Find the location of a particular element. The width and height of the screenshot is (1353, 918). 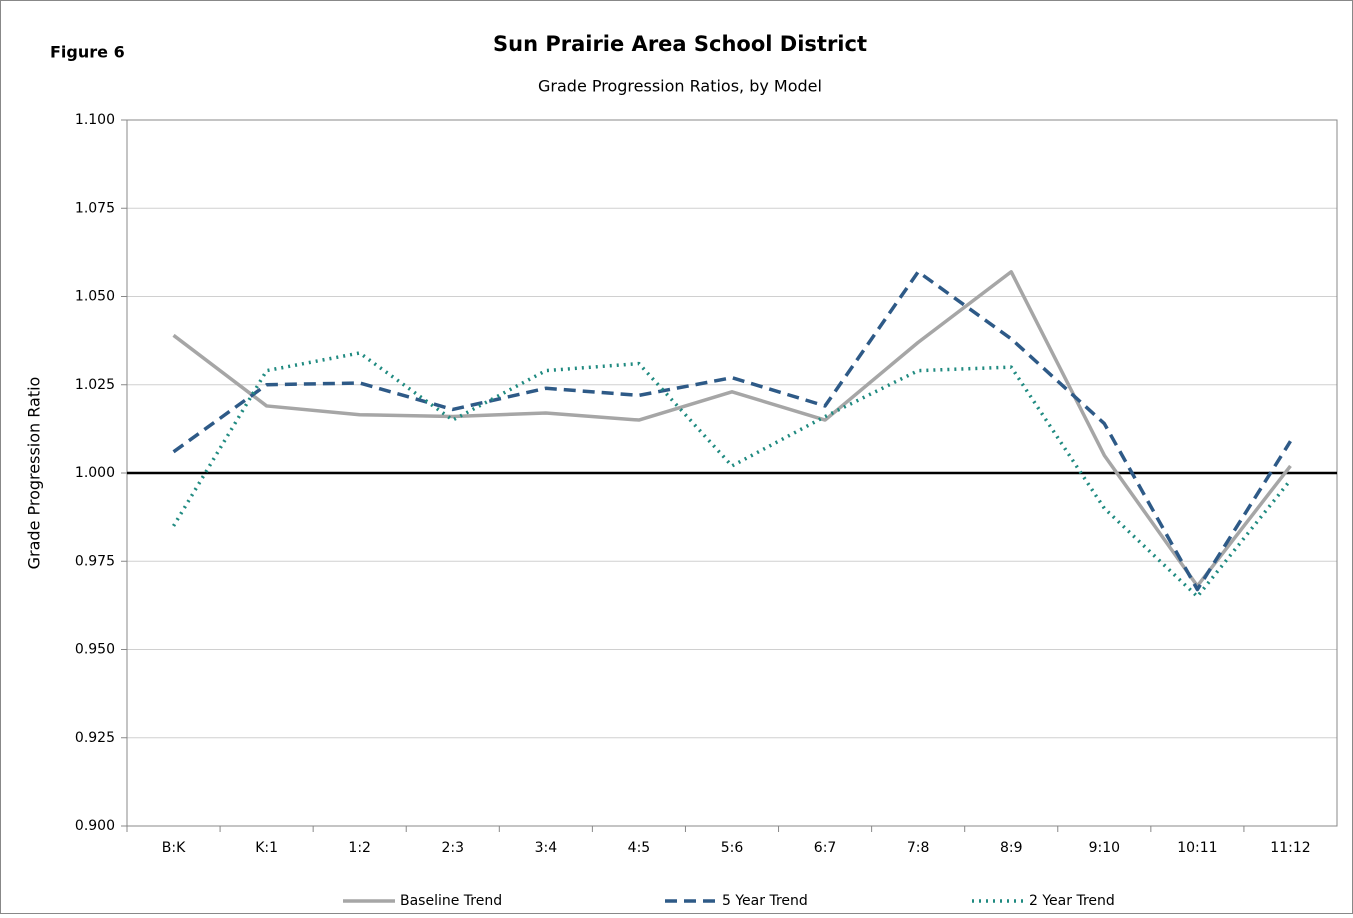

x-tick-label: 9:10 is located at coordinates (1104, 848).